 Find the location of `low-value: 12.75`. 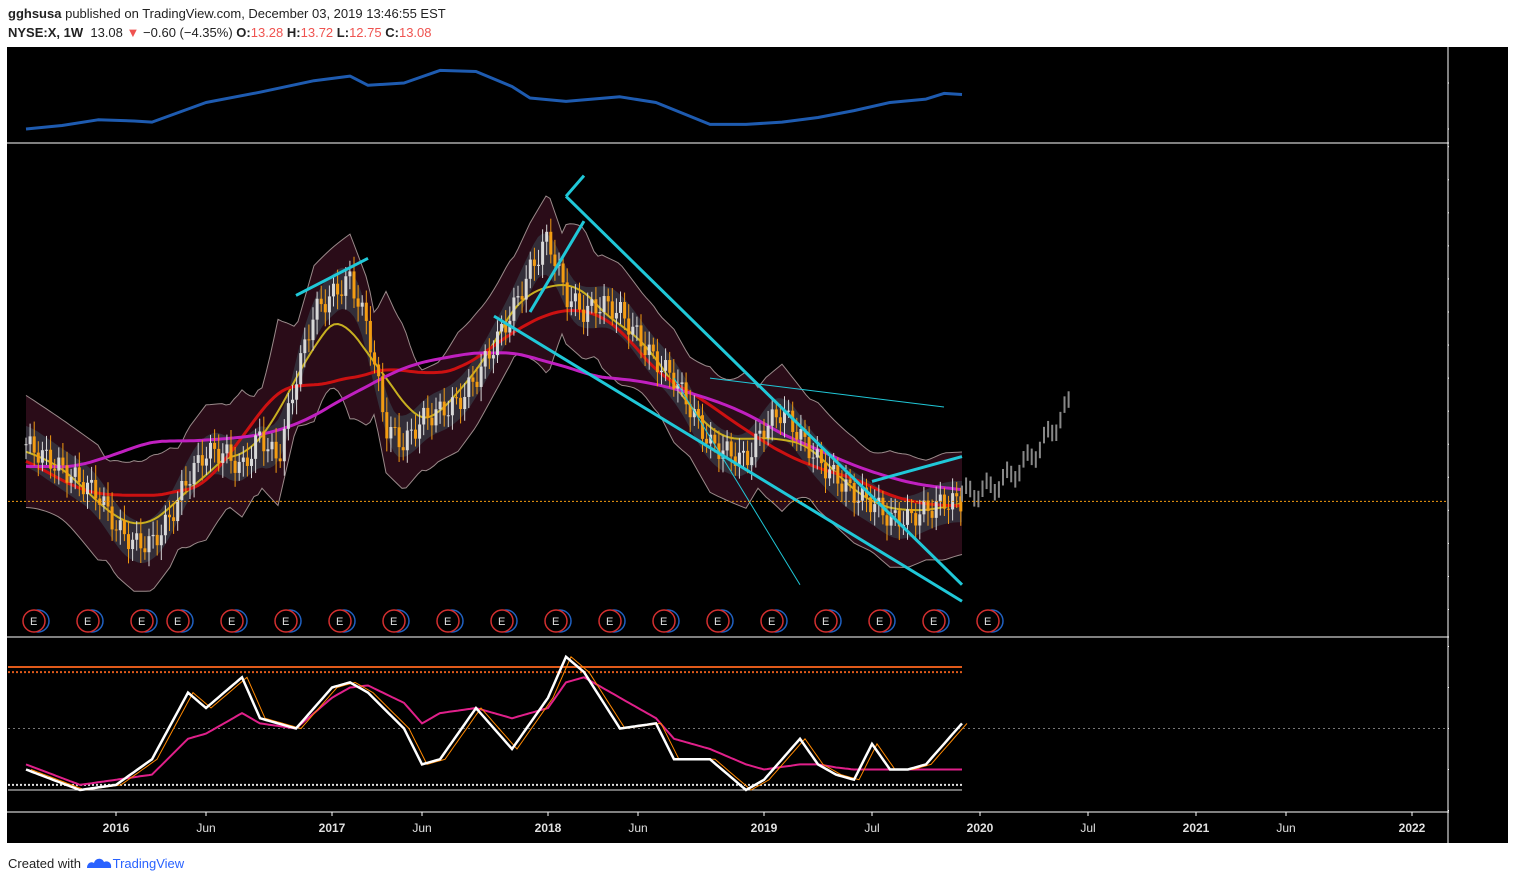

low-value: 12.75 is located at coordinates (365, 32).